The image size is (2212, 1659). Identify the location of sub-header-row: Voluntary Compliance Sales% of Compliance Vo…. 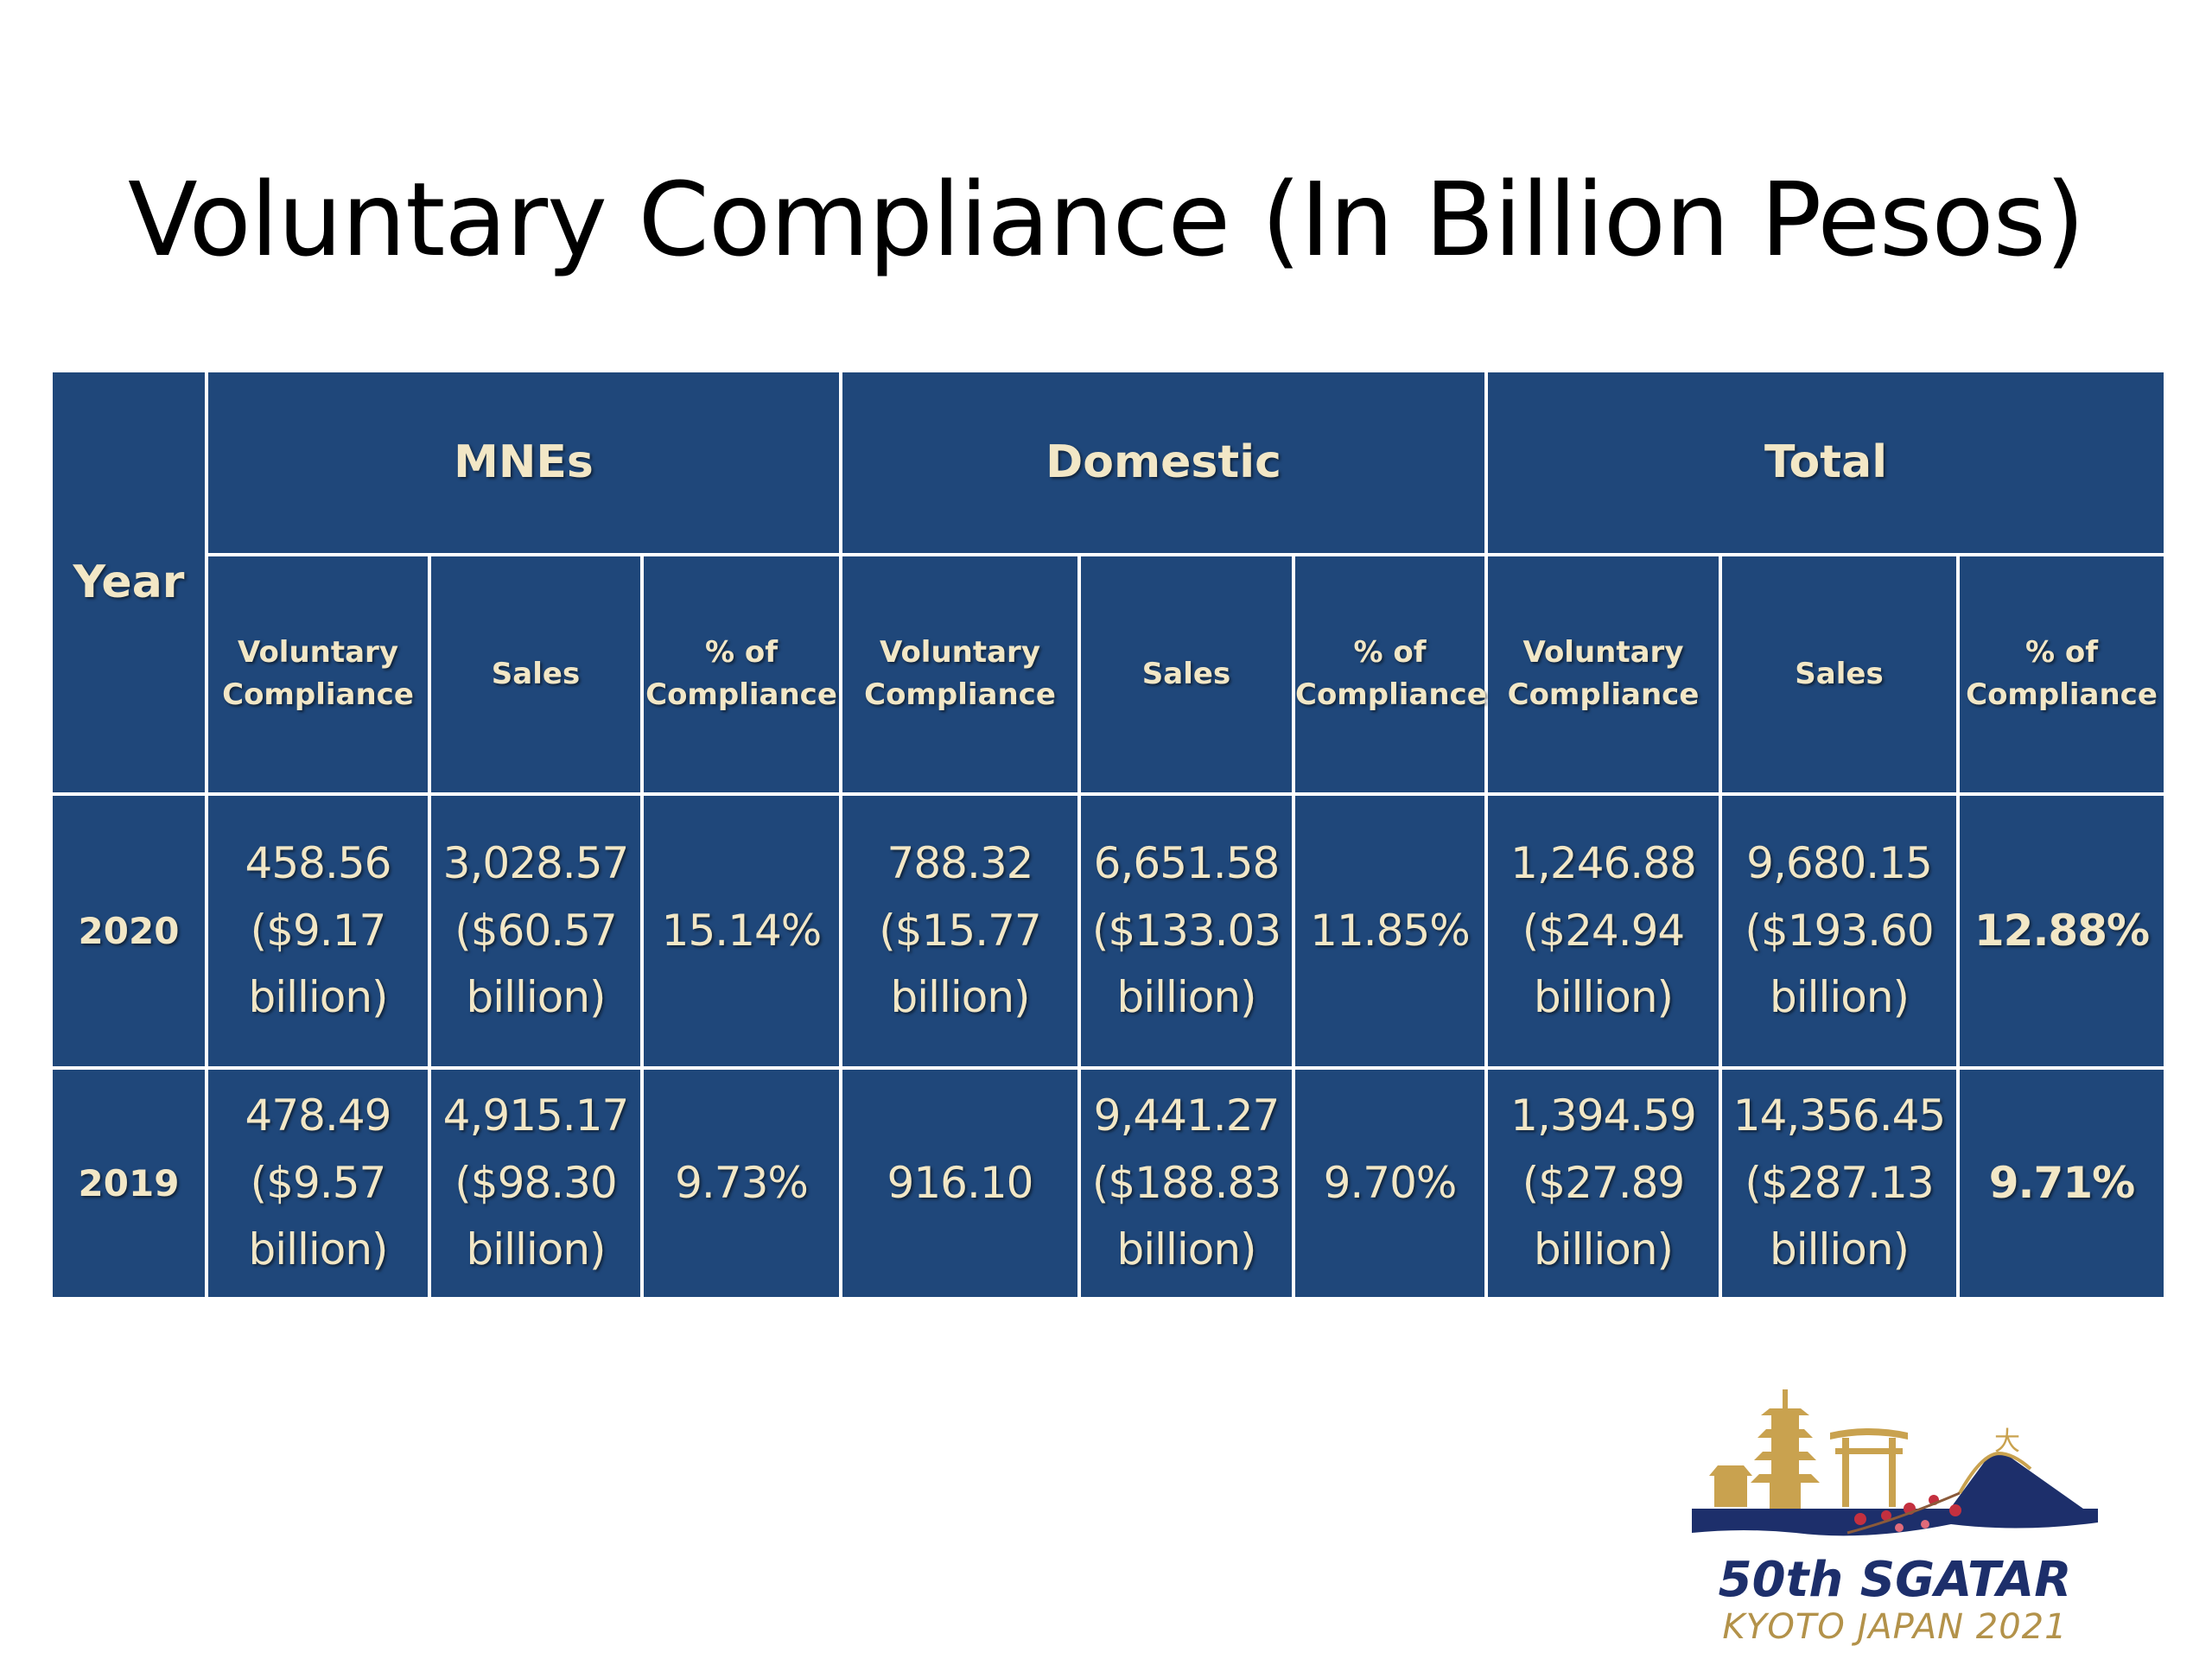
(1109, 674).